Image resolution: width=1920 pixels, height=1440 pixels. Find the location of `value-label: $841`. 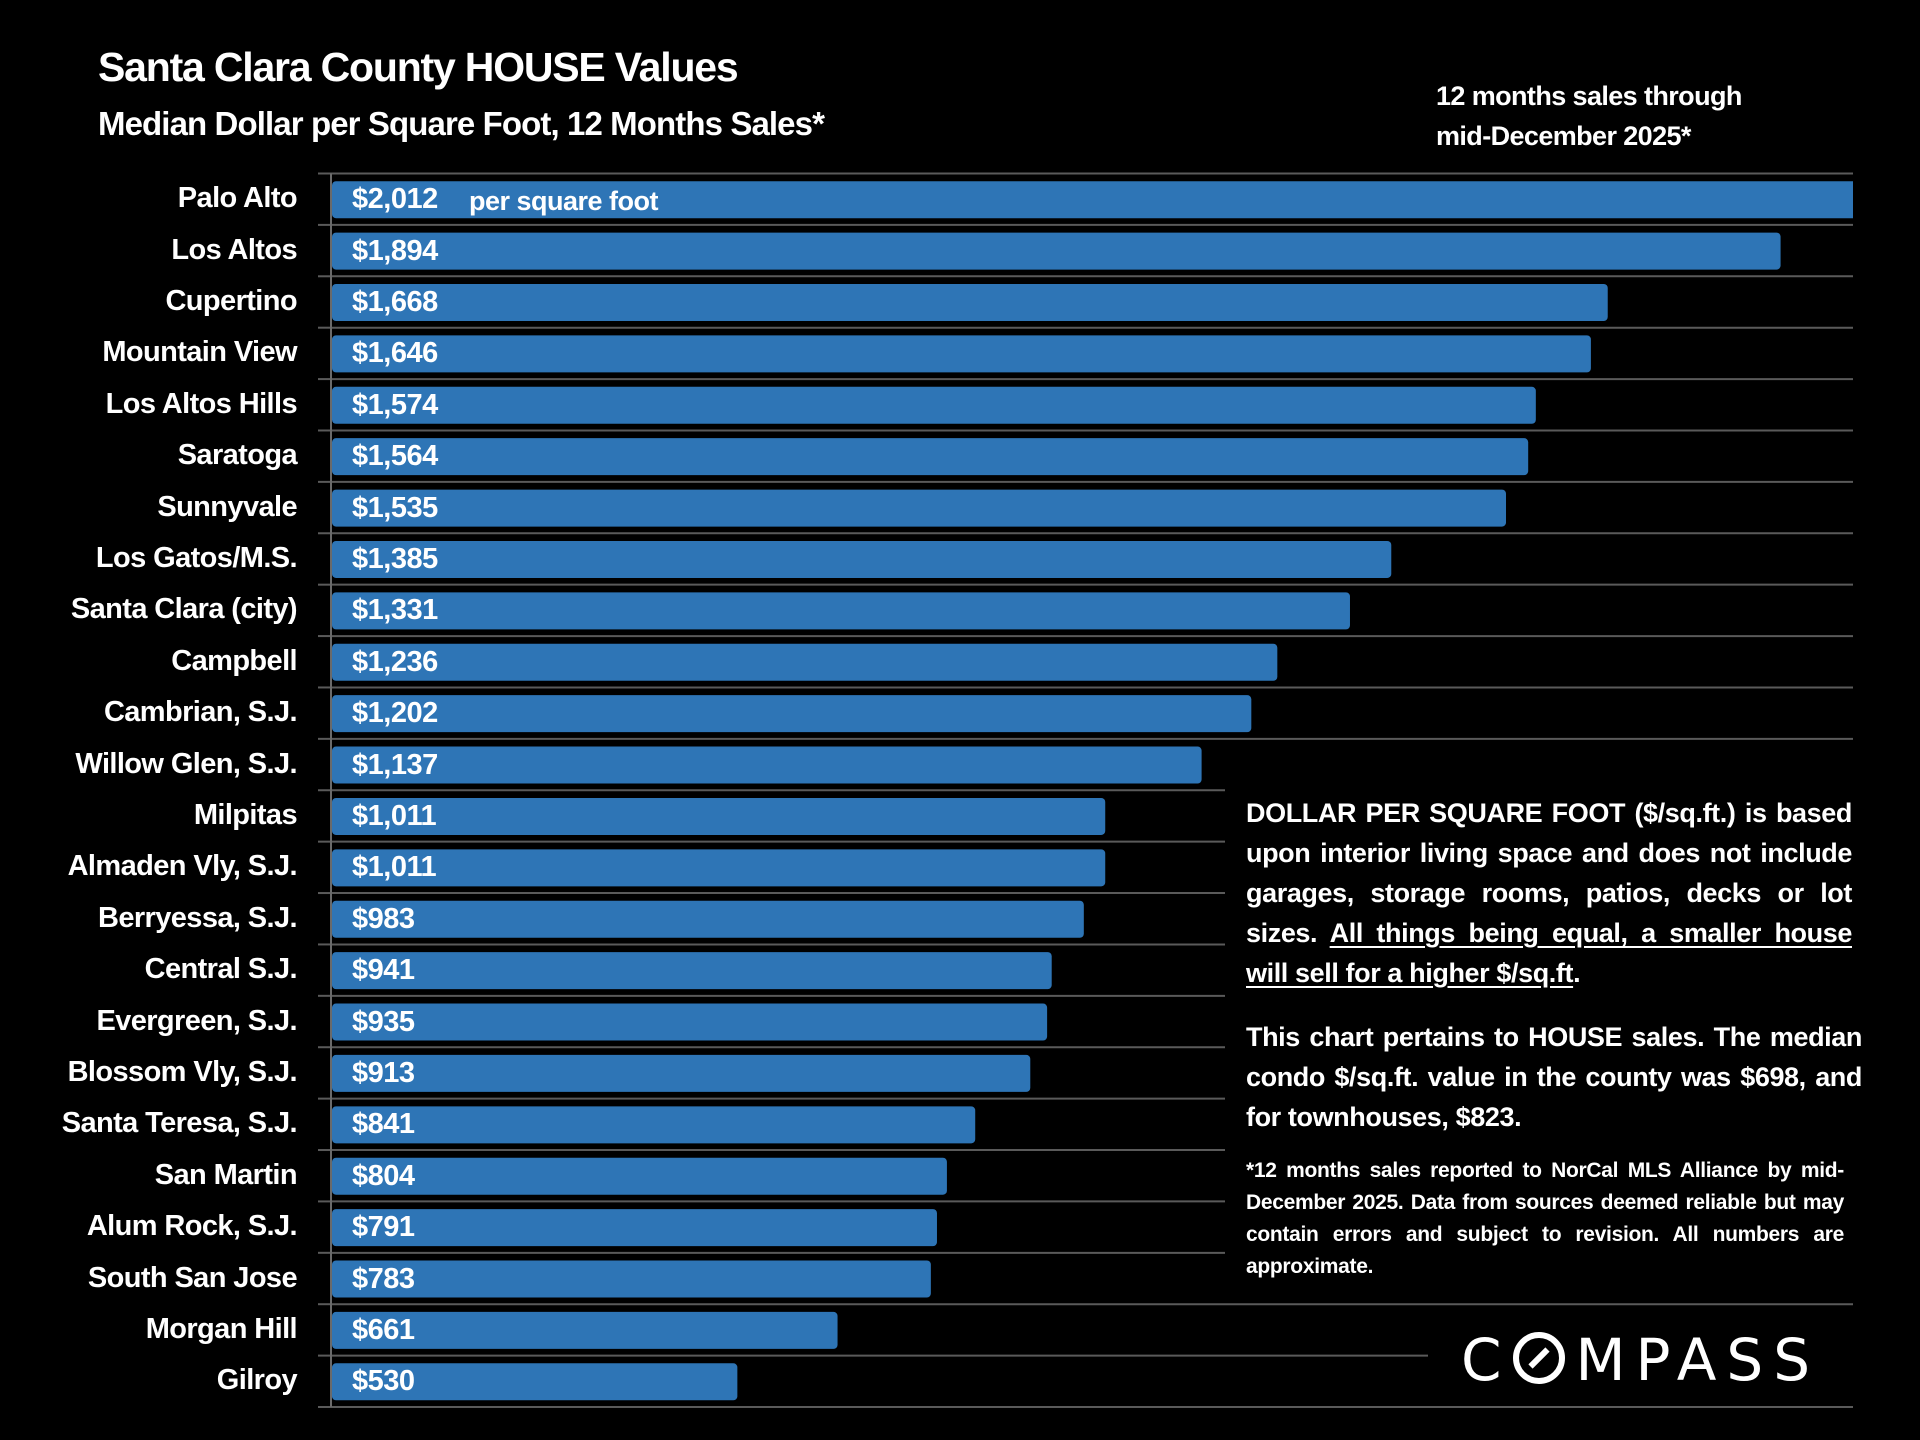

value-label: $841 is located at coordinates (383, 1124).